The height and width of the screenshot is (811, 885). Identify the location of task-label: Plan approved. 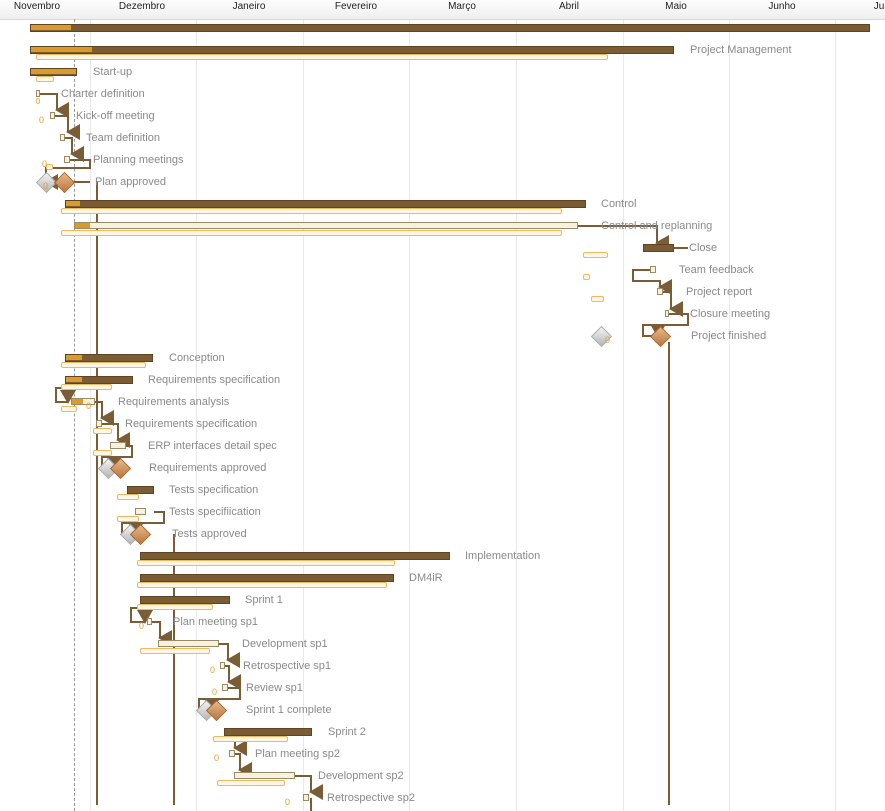
(130, 182).